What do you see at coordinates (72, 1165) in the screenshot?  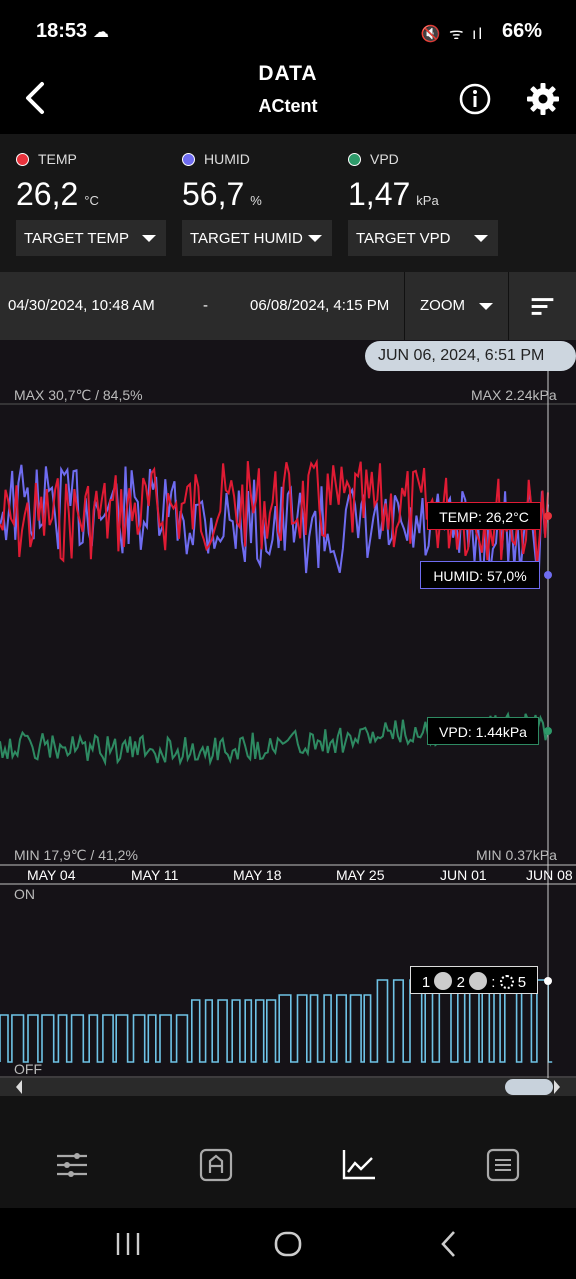 I see `sliders-icon` at bounding box center [72, 1165].